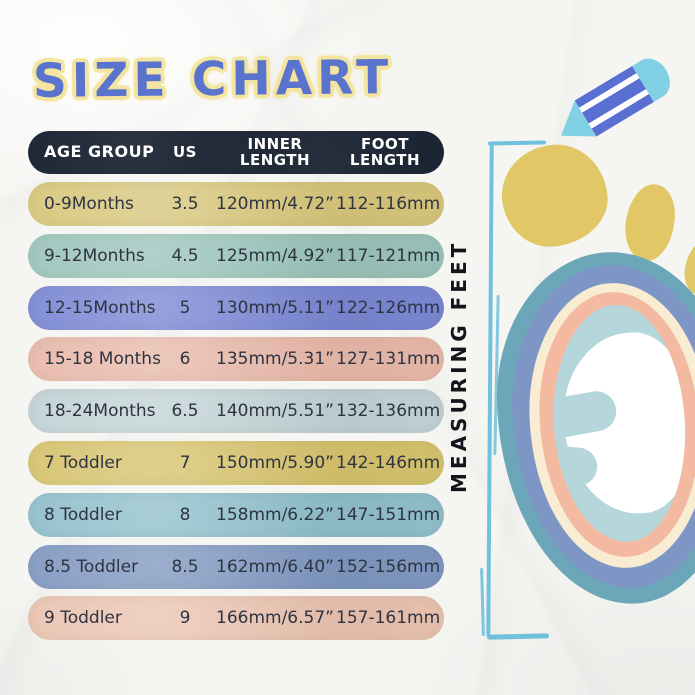  I want to click on cell-age-group: 9-12Months, so click(94, 255).